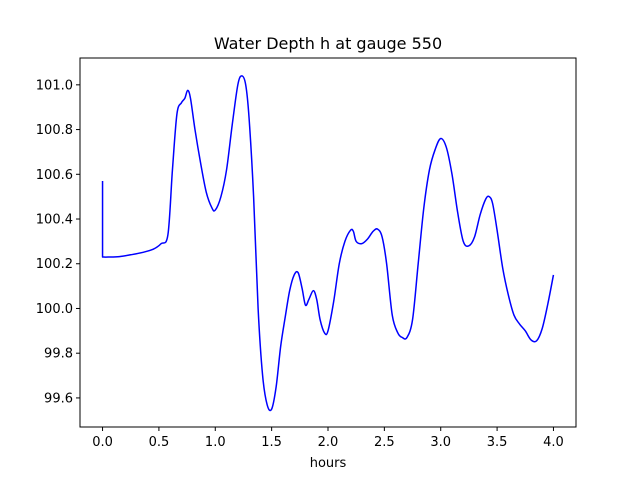 The width and height of the screenshot is (640, 480). I want to click on x-tick-label: 2.0, so click(328, 442).